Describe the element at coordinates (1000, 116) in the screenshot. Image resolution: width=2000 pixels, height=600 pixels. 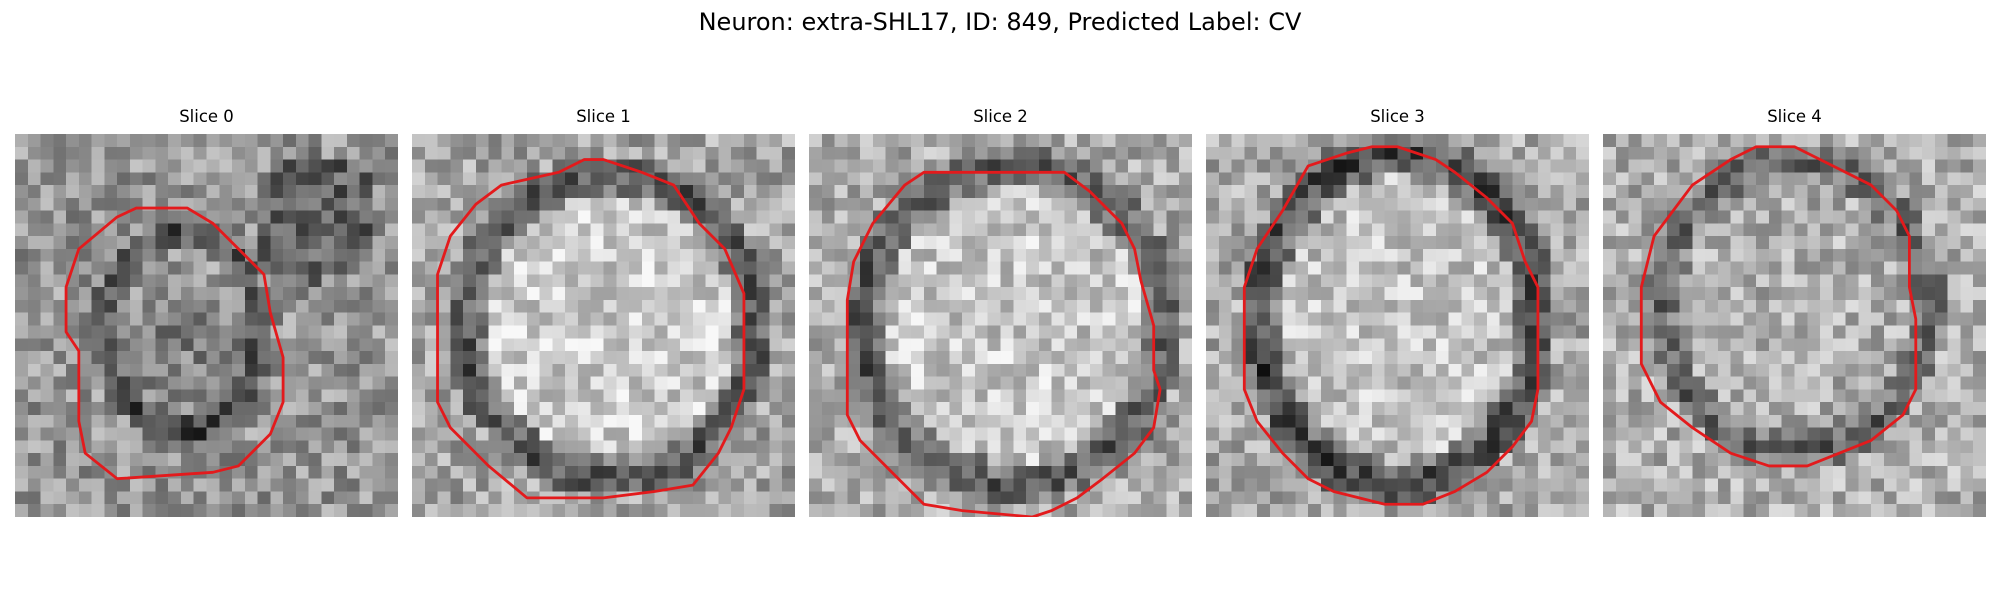
I see `slice-title: Slice 2` at that location.